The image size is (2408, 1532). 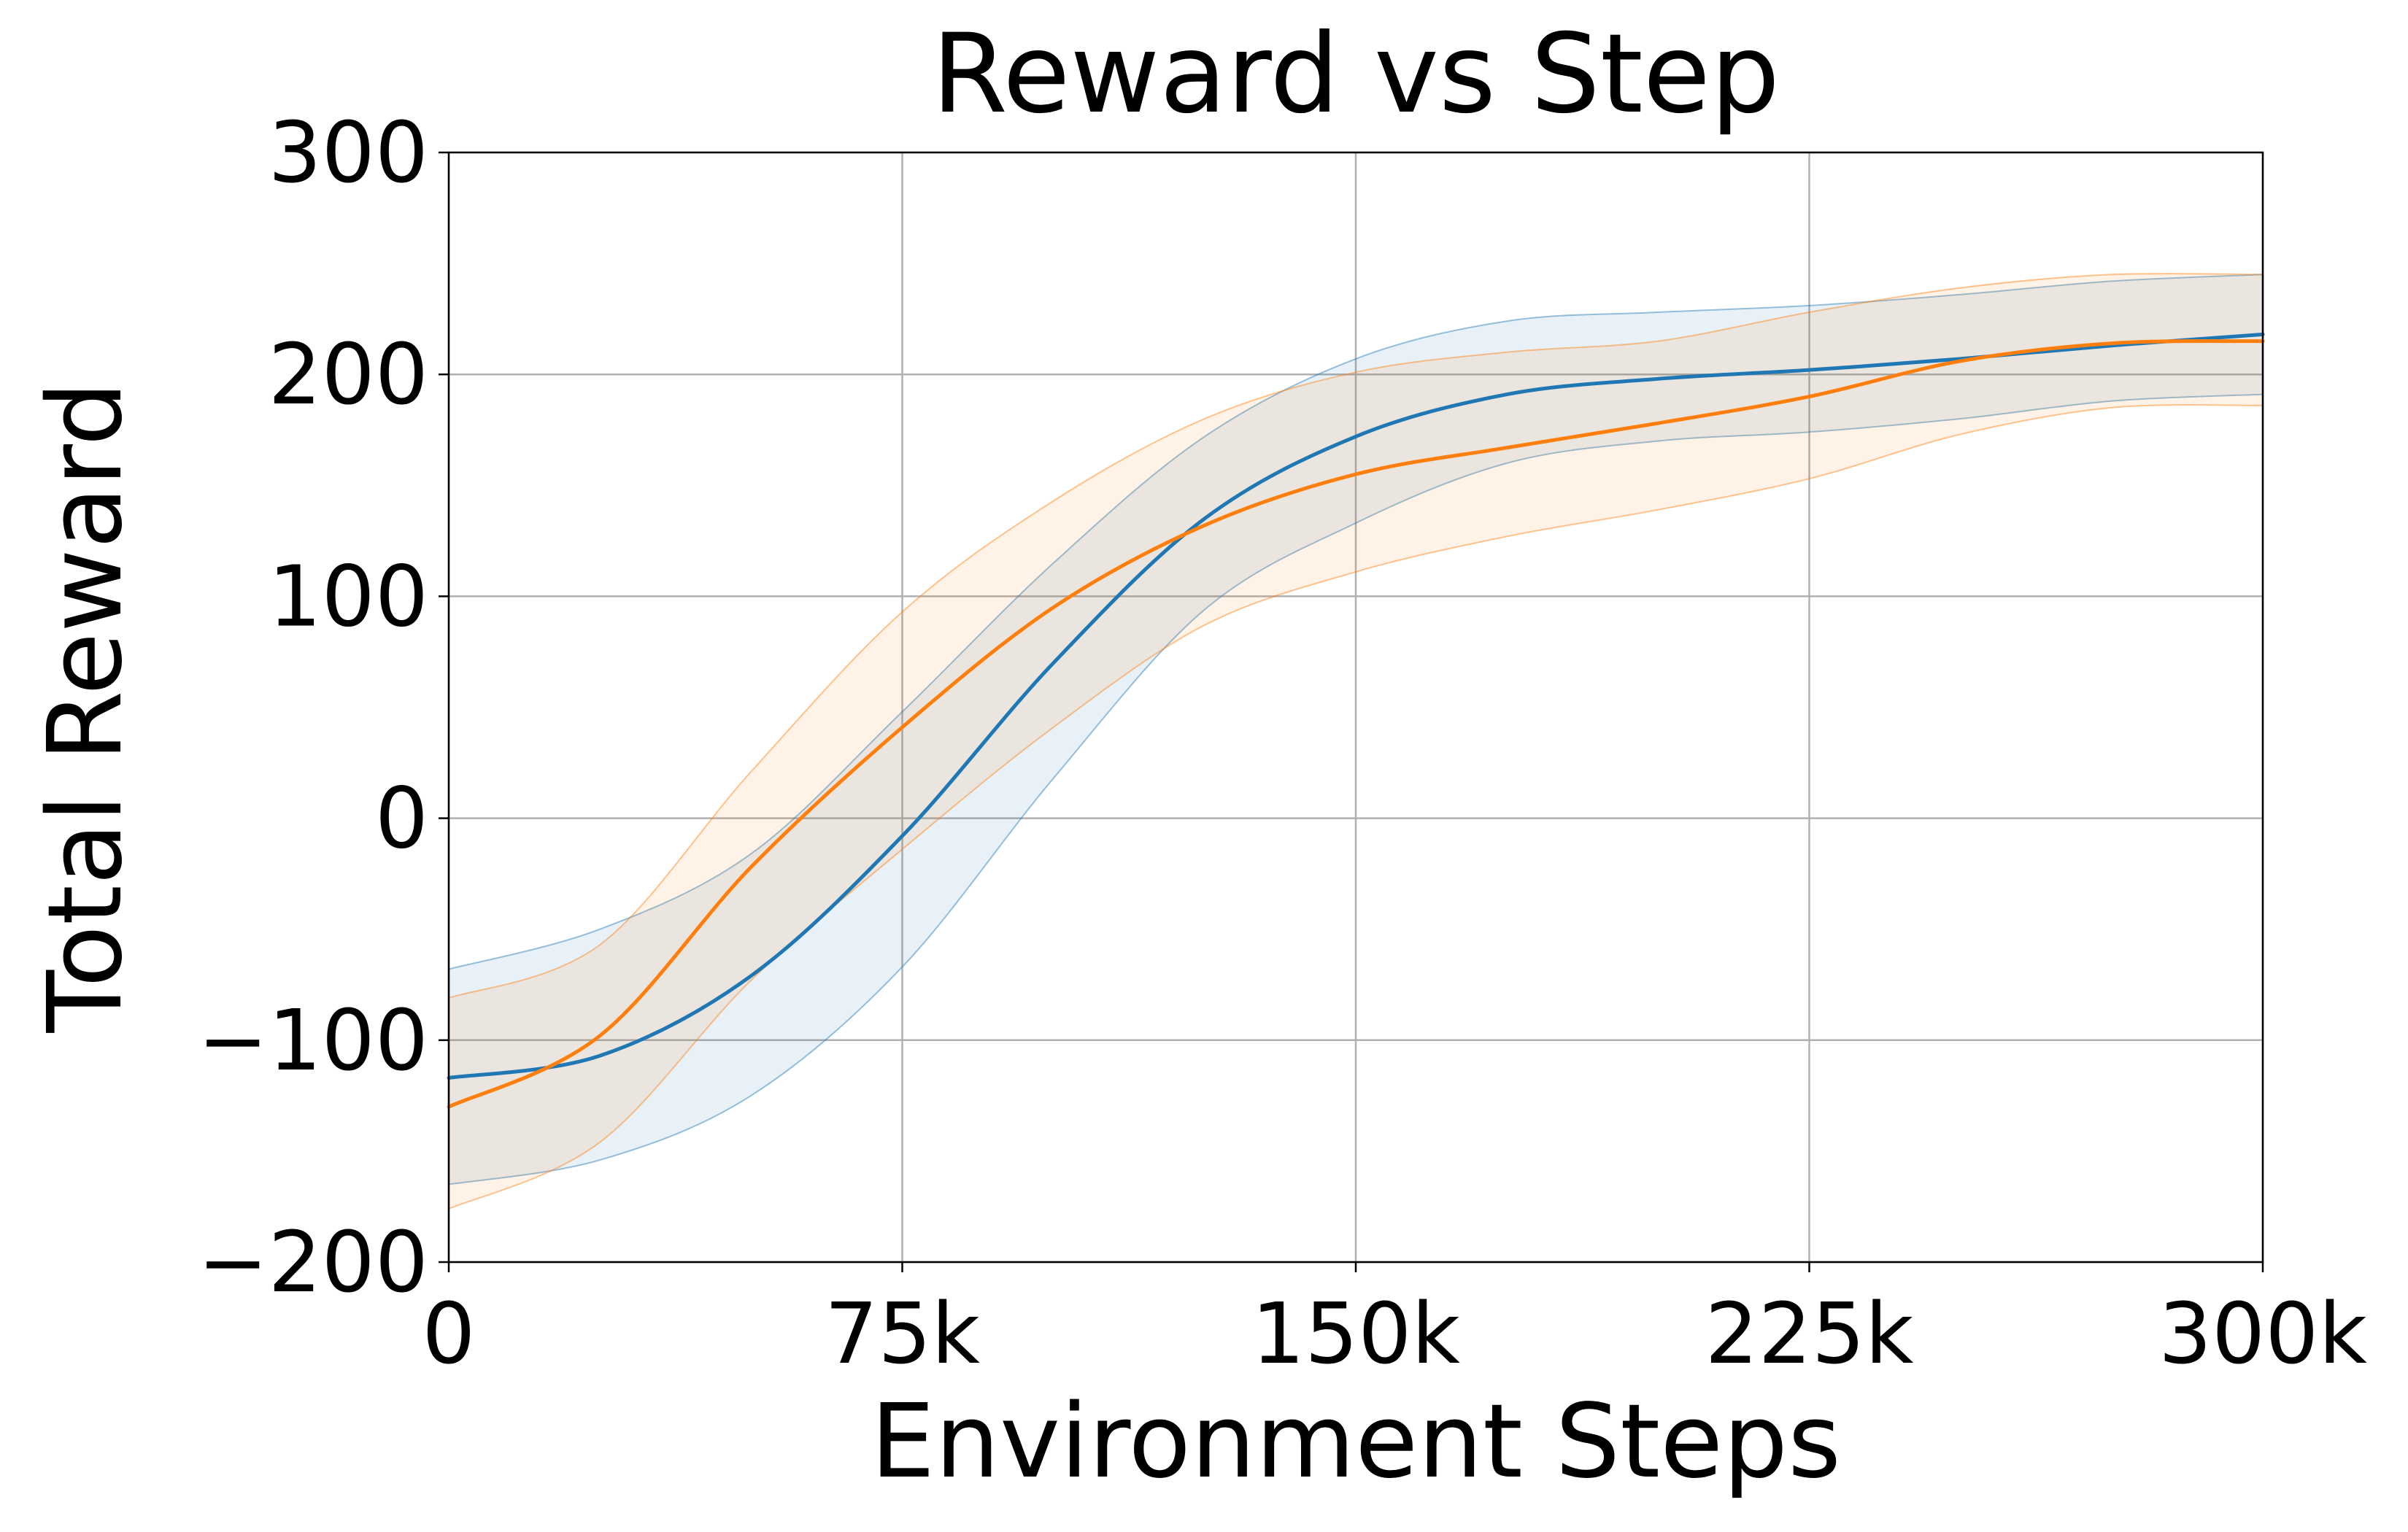 What do you see at coordinates (1355, 1334) in the screenshot?
I see `x-tick-label: 150k` at bounding box center [1355, 1334].